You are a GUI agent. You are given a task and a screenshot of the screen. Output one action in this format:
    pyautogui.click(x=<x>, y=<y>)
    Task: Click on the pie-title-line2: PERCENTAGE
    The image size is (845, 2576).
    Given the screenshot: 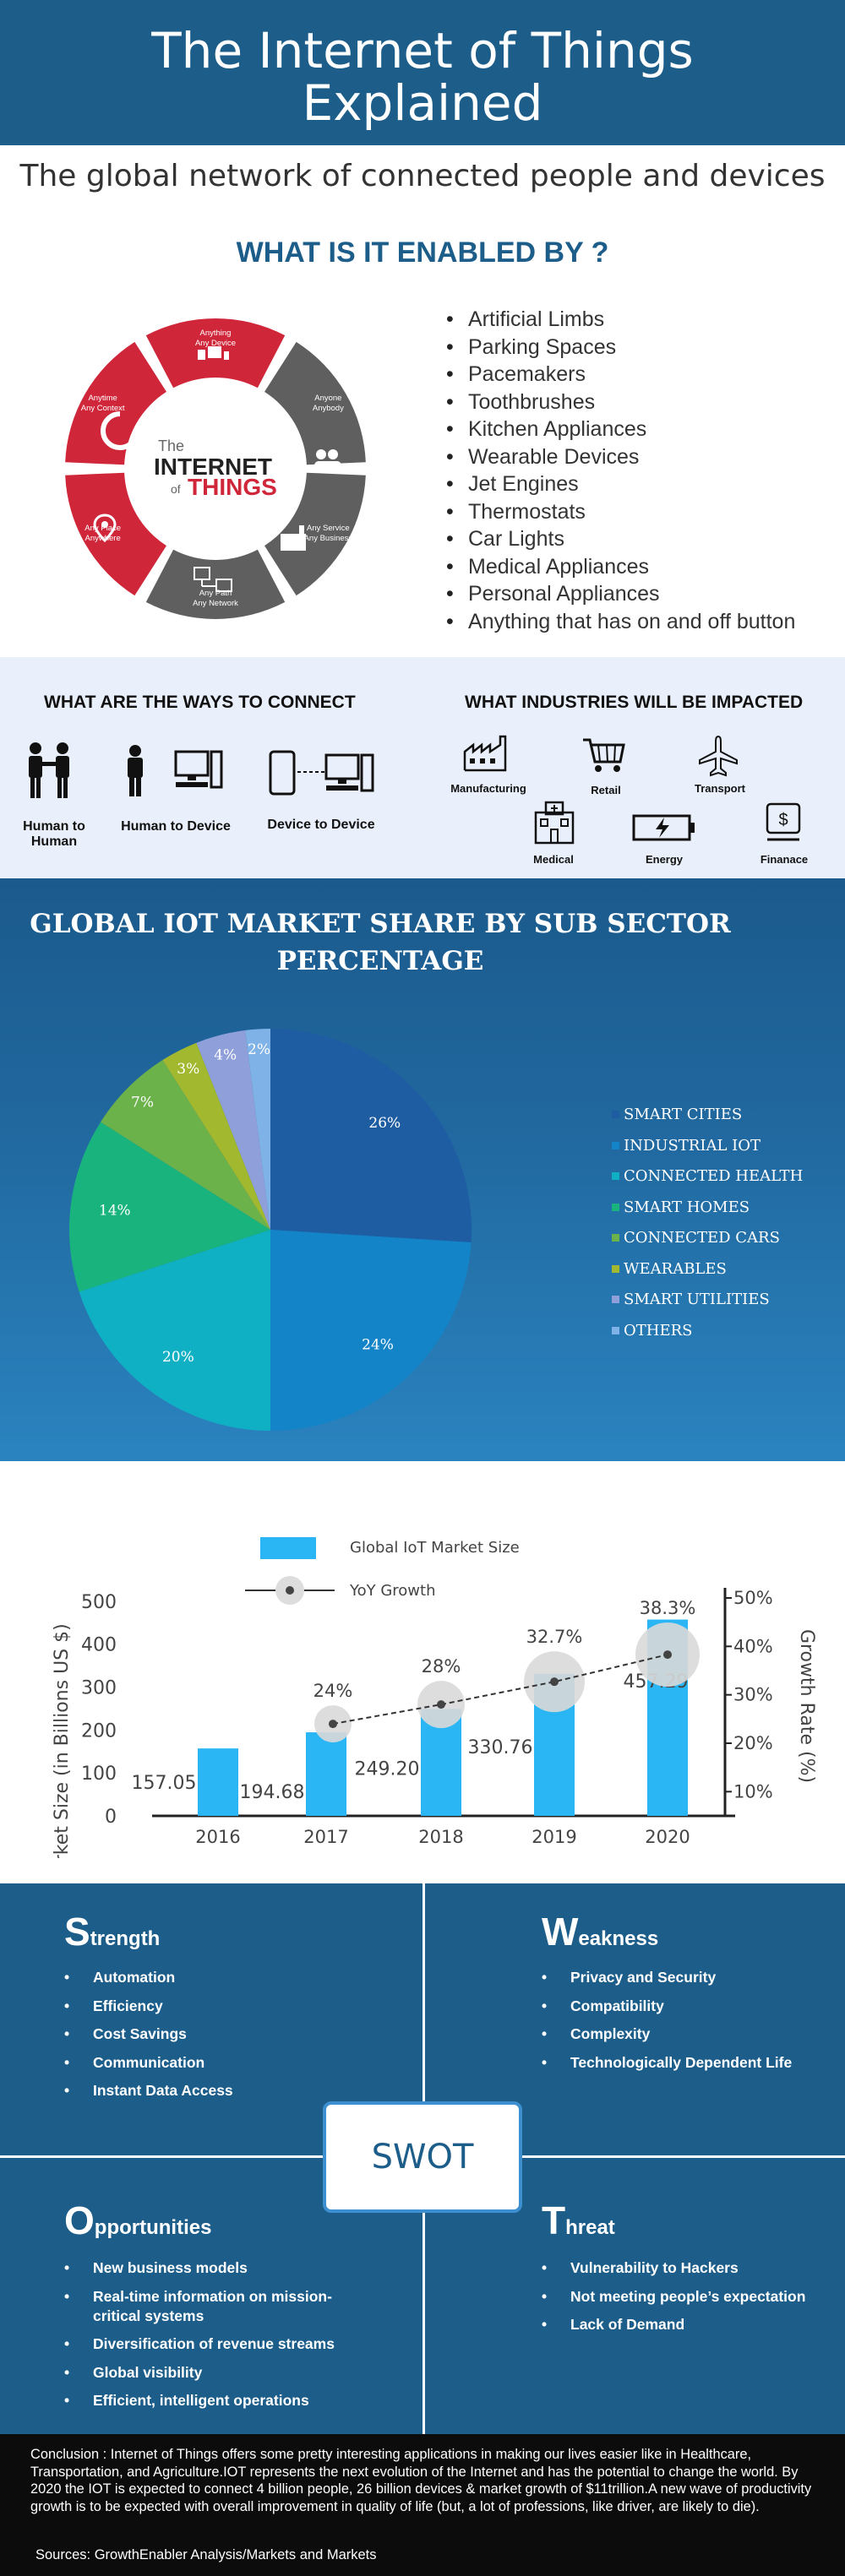 What is the action you would take?
    pyautogui.click(x=380, y=961)
    